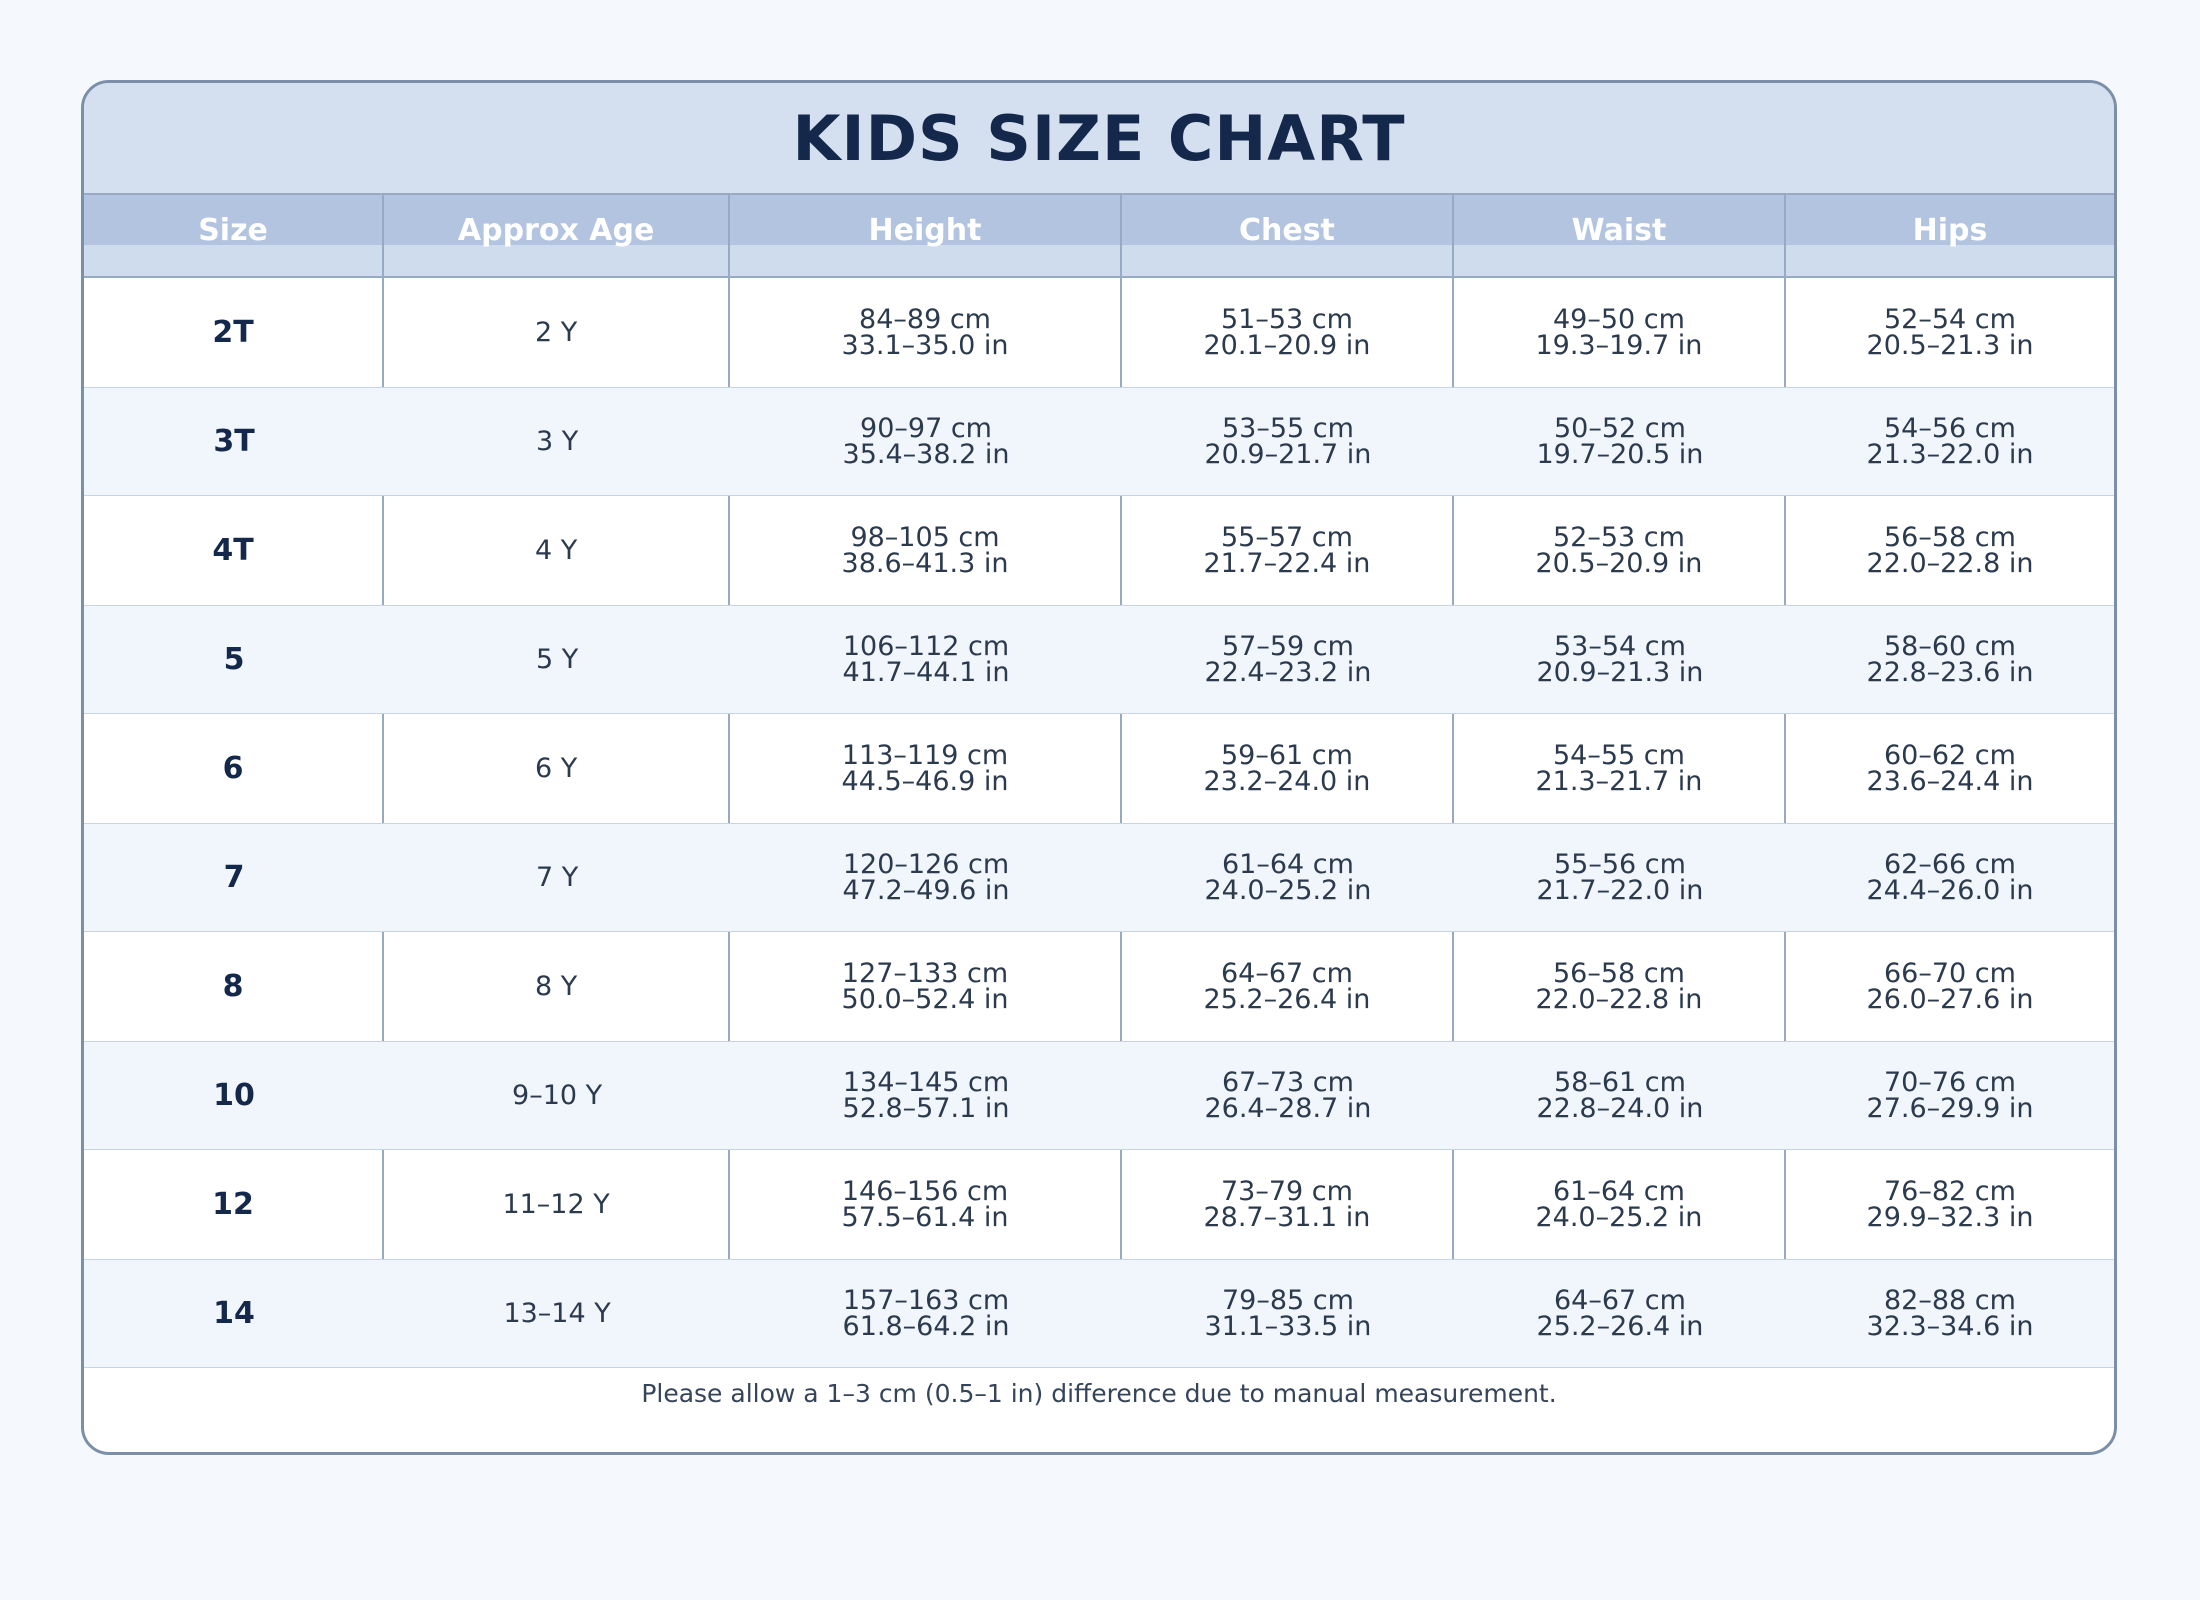  Describe the element at coordinates (1950, 454) in the screenshot. I see `hips-cell-in: 21.3–22.0 in` at that location.